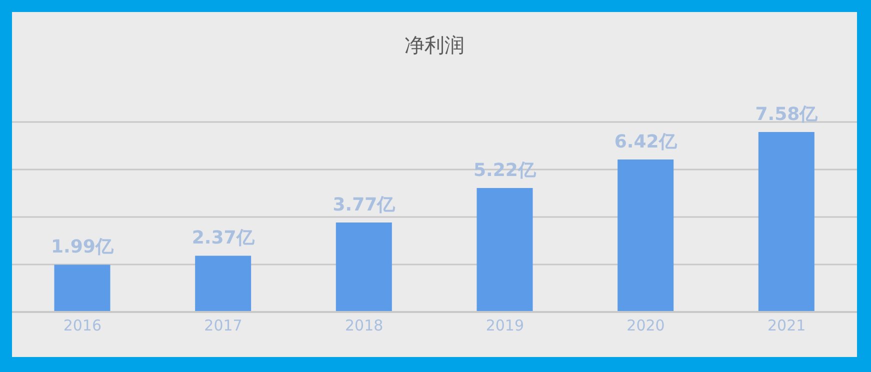  I want to click on data-label: 7.58亿, so click(787, 114).